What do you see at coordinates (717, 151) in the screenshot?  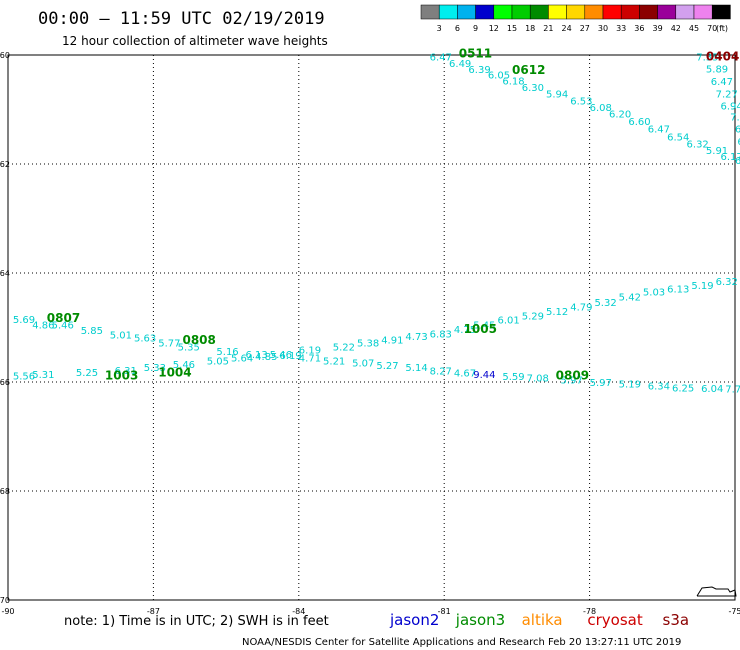 I see `wave-height-value: 5.91` at bounding box center [717, 151].